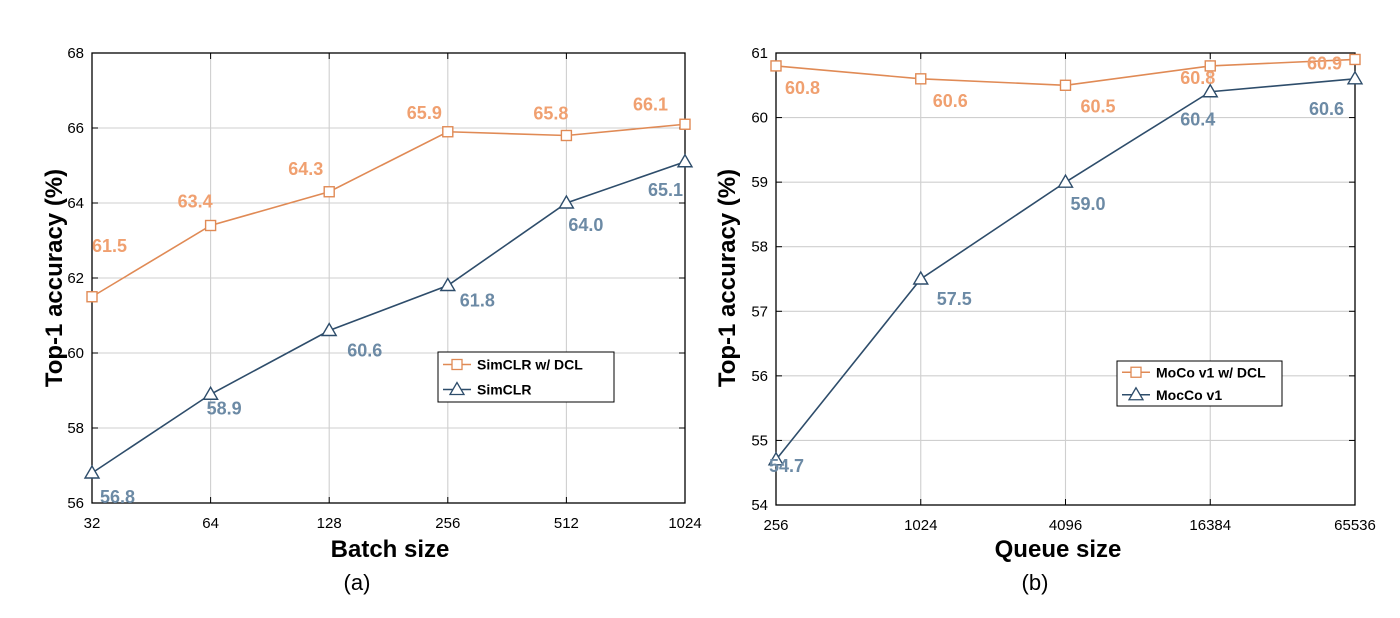  Describe the element at coordinates (1088, 204) in the screenshot. I see `data-label: 59.0` at that location.